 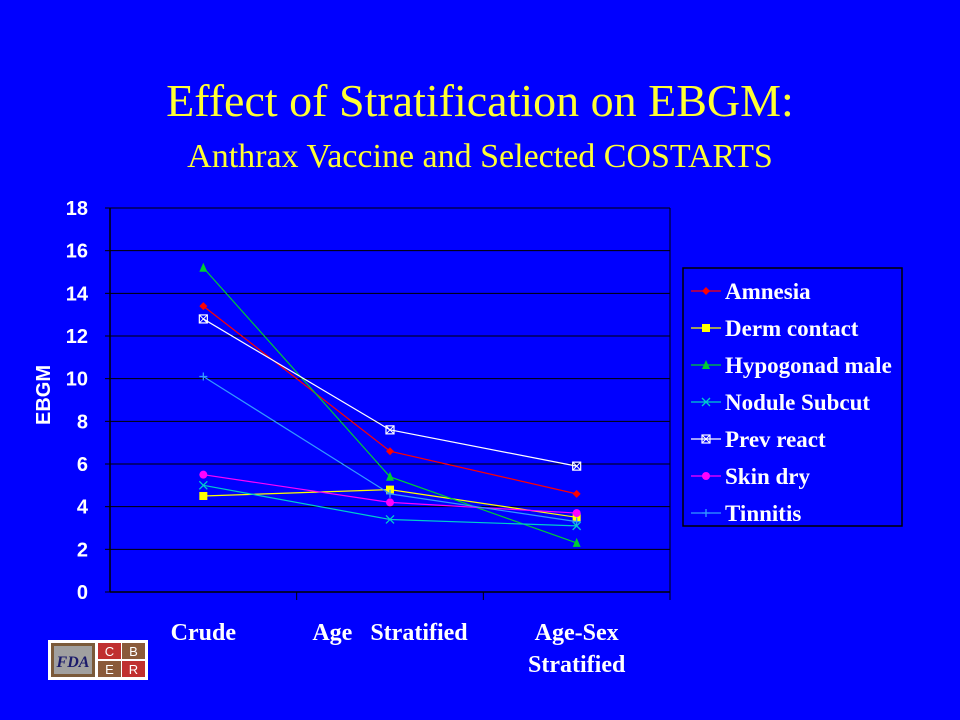 I want to click on y-tick-label: 16, so click(x=77, y=252).